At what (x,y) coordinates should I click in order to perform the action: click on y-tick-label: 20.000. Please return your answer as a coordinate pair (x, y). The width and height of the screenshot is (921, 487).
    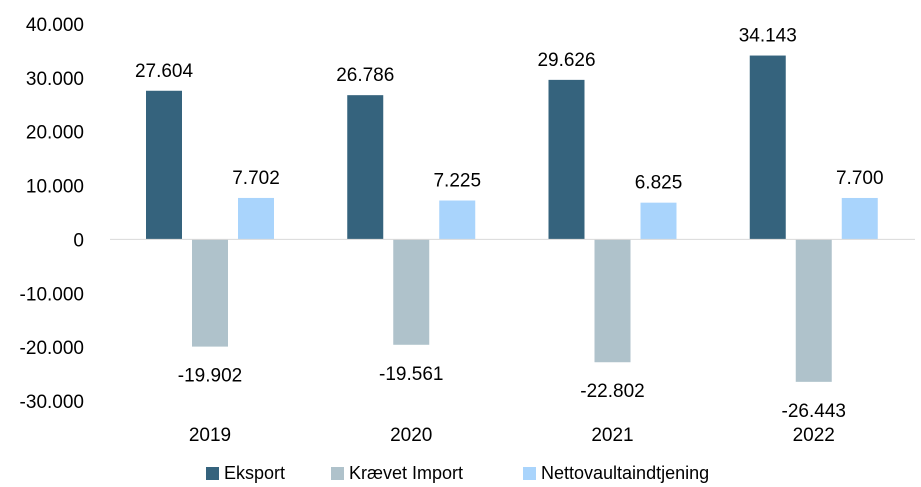
    Looking at the image, I should click on (55, 133).